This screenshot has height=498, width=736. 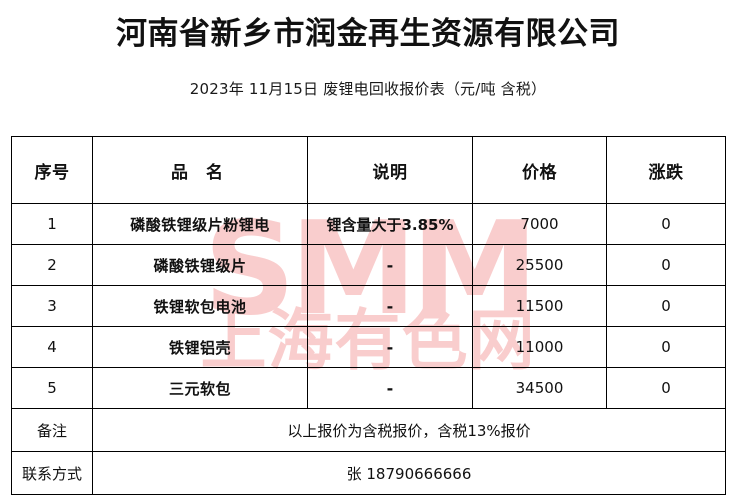 I want to click on contact-label: 联系方式, so click(x=52, y=473).